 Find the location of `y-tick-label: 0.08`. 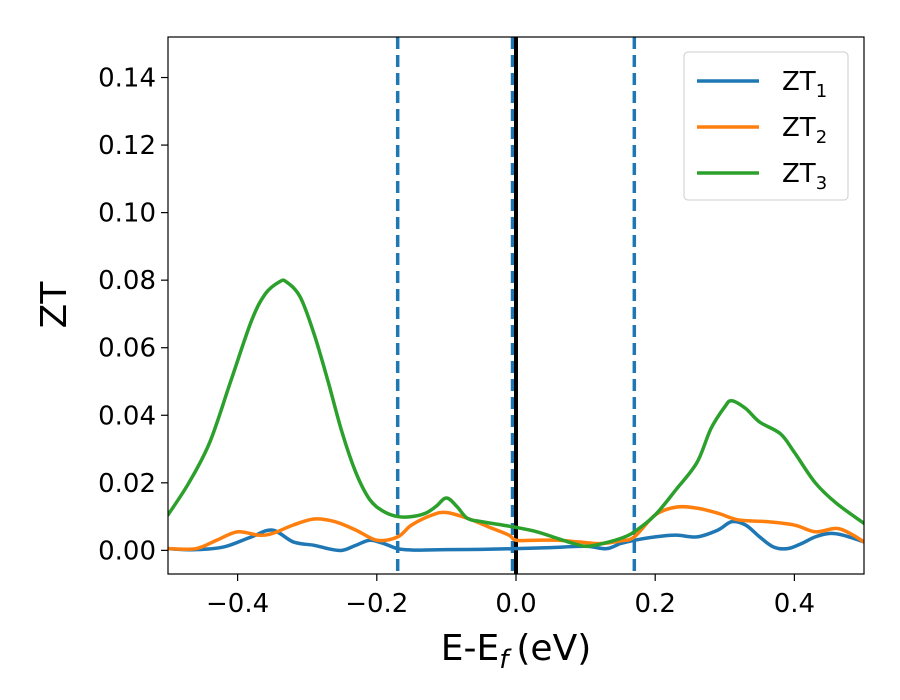

y-tick-label: 0.08 is located at coordinates (127, 281).